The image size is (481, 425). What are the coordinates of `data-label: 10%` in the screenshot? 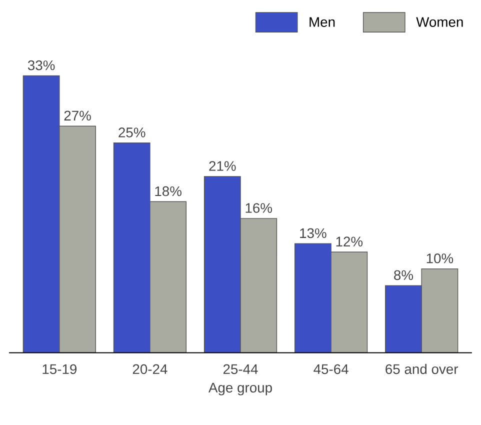 It's located at (440, 258).